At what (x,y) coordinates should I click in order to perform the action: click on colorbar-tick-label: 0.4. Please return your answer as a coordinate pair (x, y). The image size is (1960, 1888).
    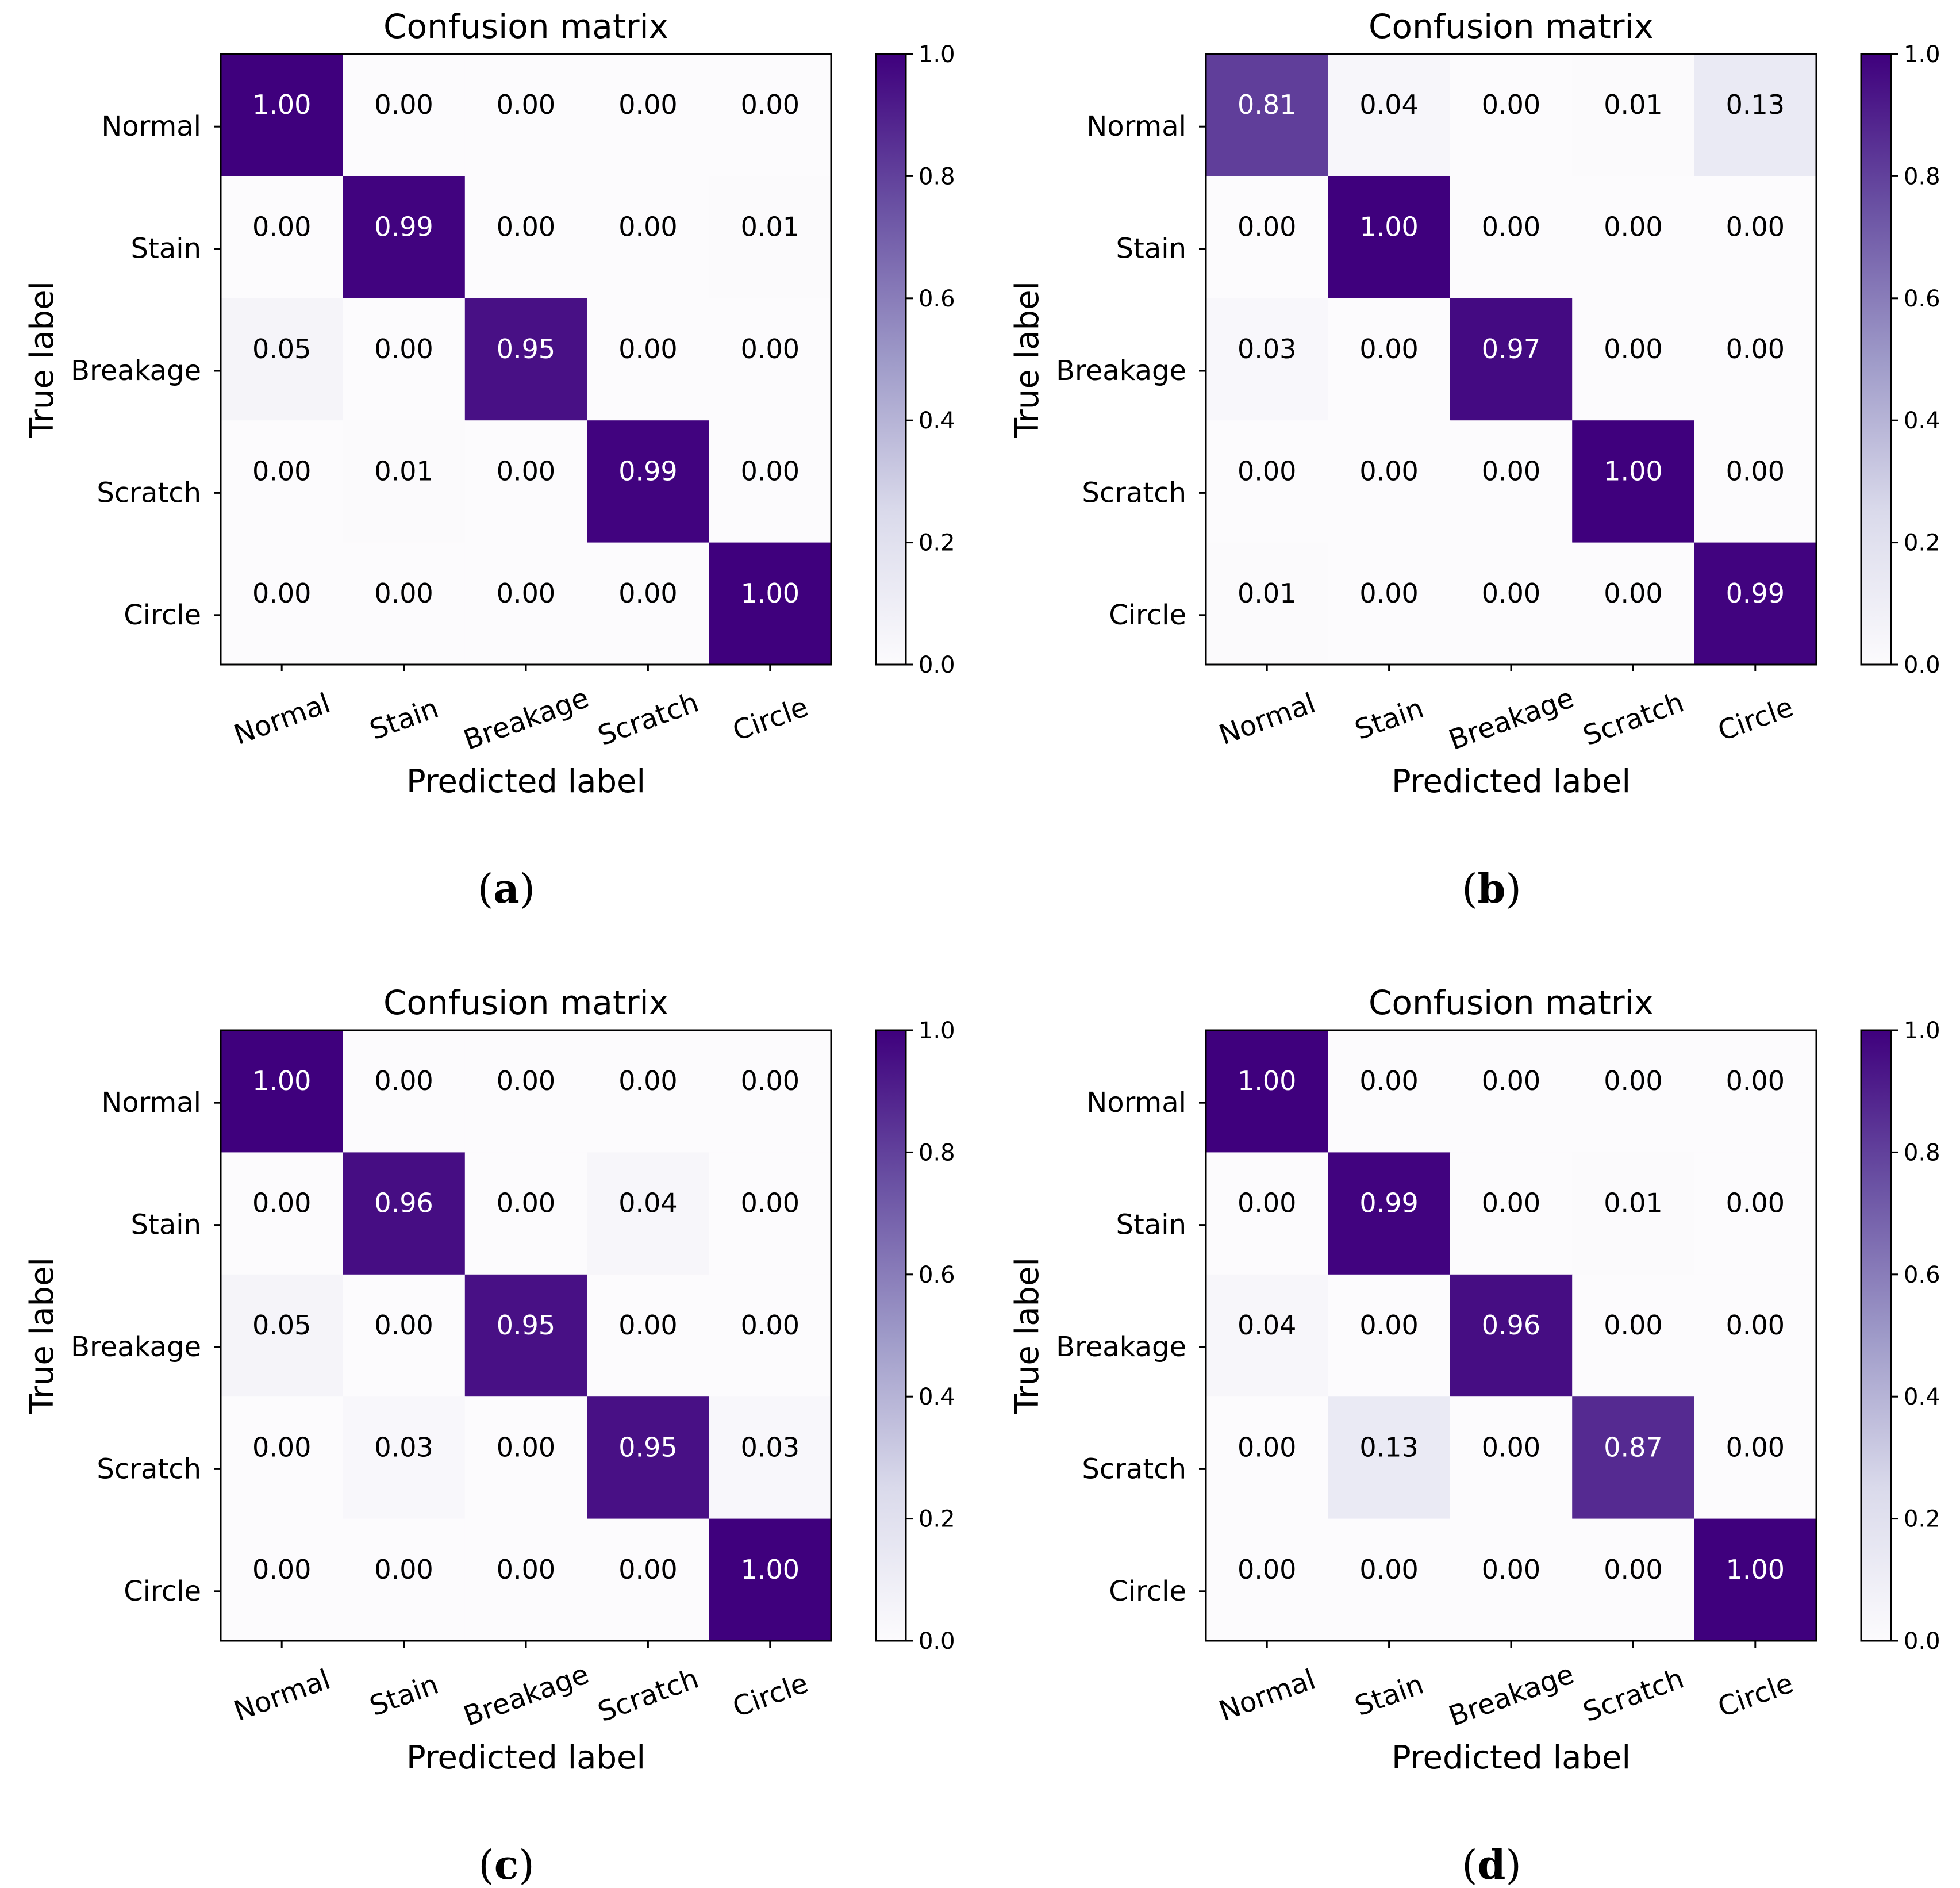
    Looking at the image, I should click on (1922, 421).